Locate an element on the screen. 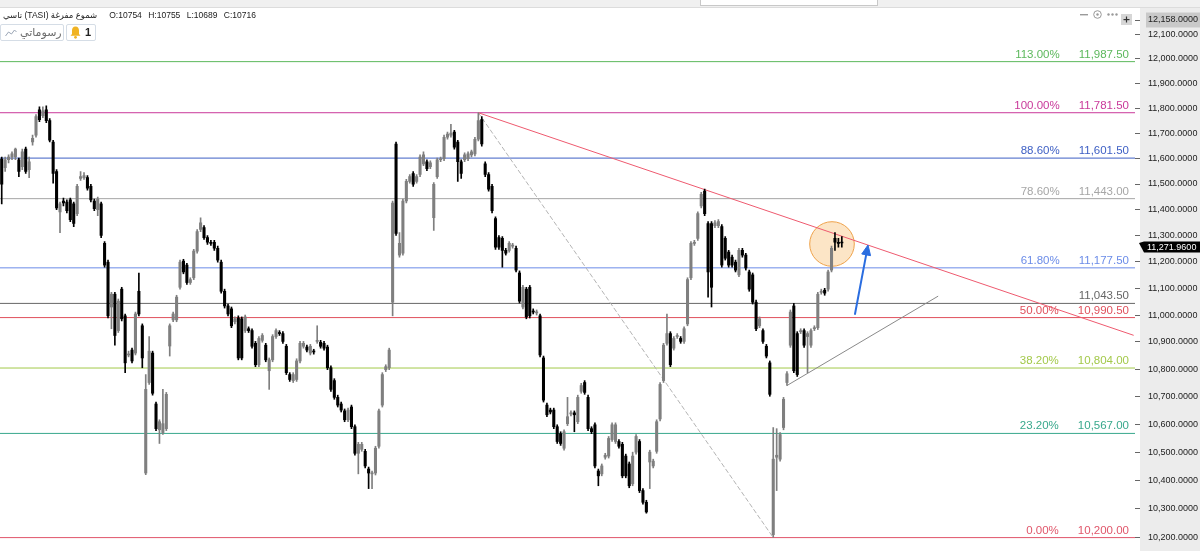 The height and width of the screenshot is (551, 1200). text: 0.00% 10,200.00 is located at coordinates (1078, 529).